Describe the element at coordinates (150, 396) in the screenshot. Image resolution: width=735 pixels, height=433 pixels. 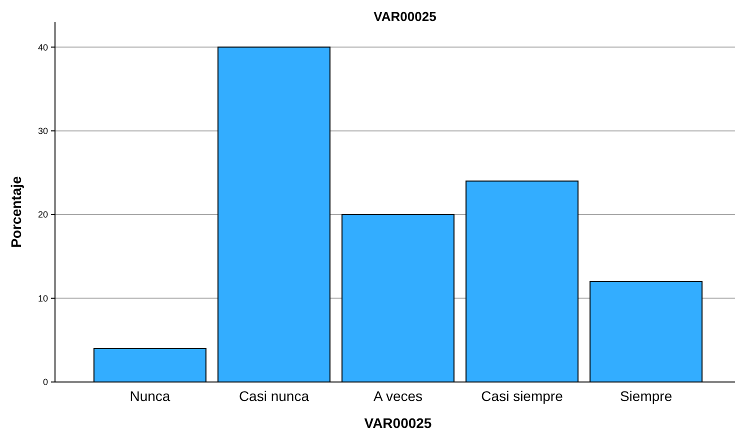
I see `x-tick-label: Nunca` at that location.